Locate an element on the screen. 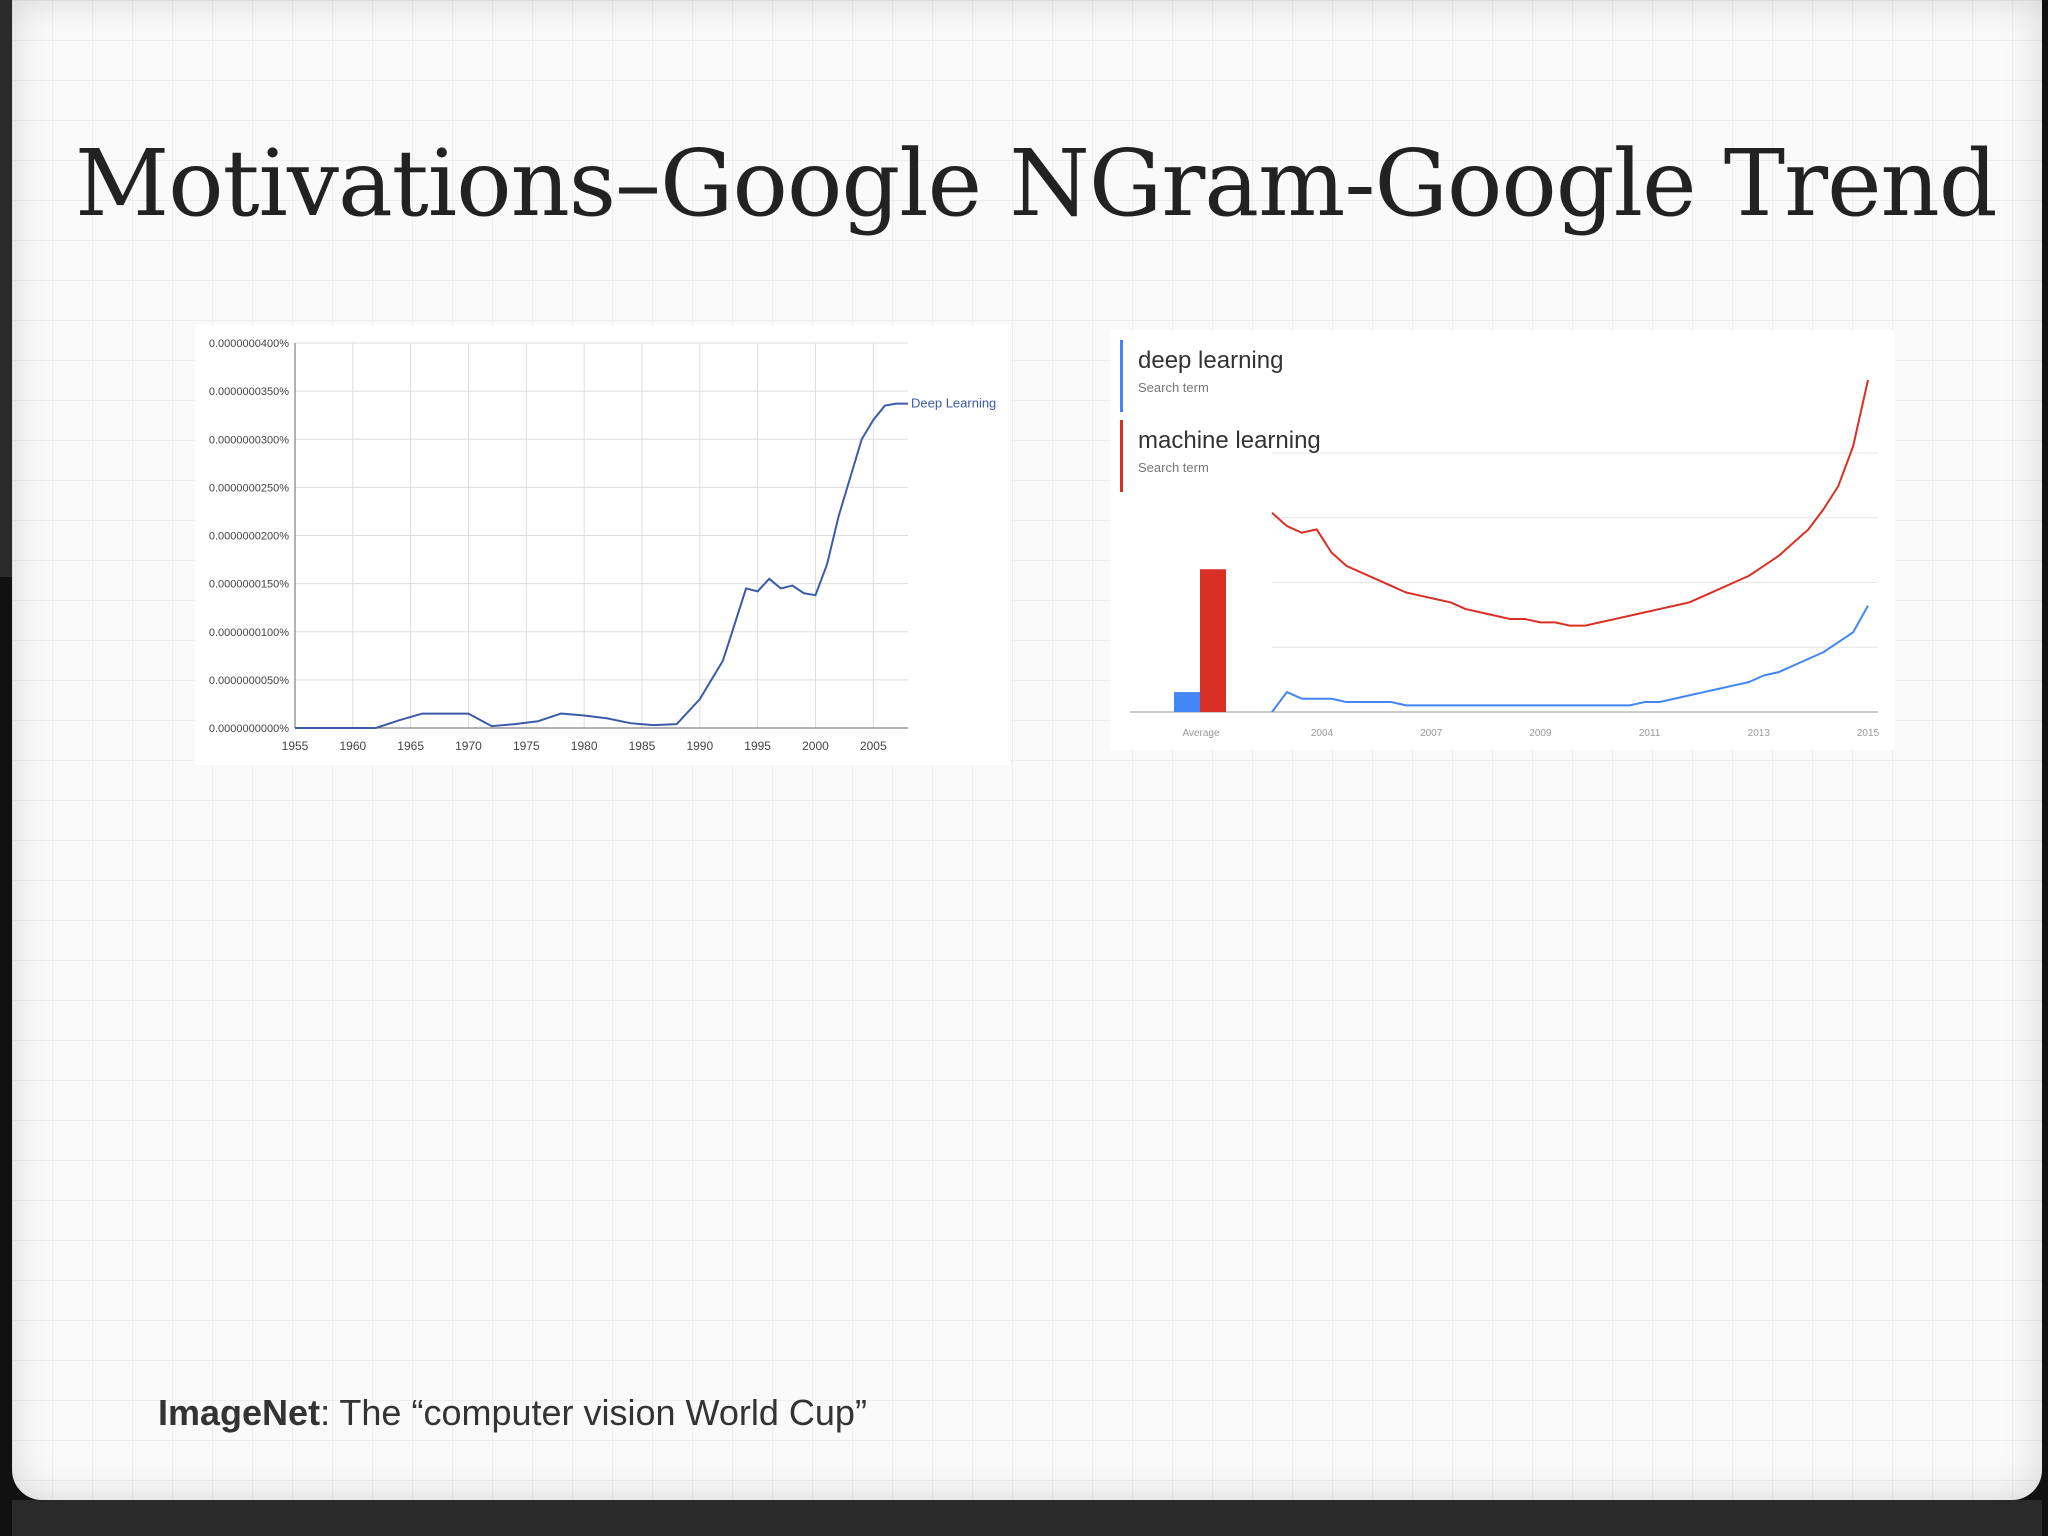  trends-xtick-label: 2009 is located at coordinates (1540, 733).